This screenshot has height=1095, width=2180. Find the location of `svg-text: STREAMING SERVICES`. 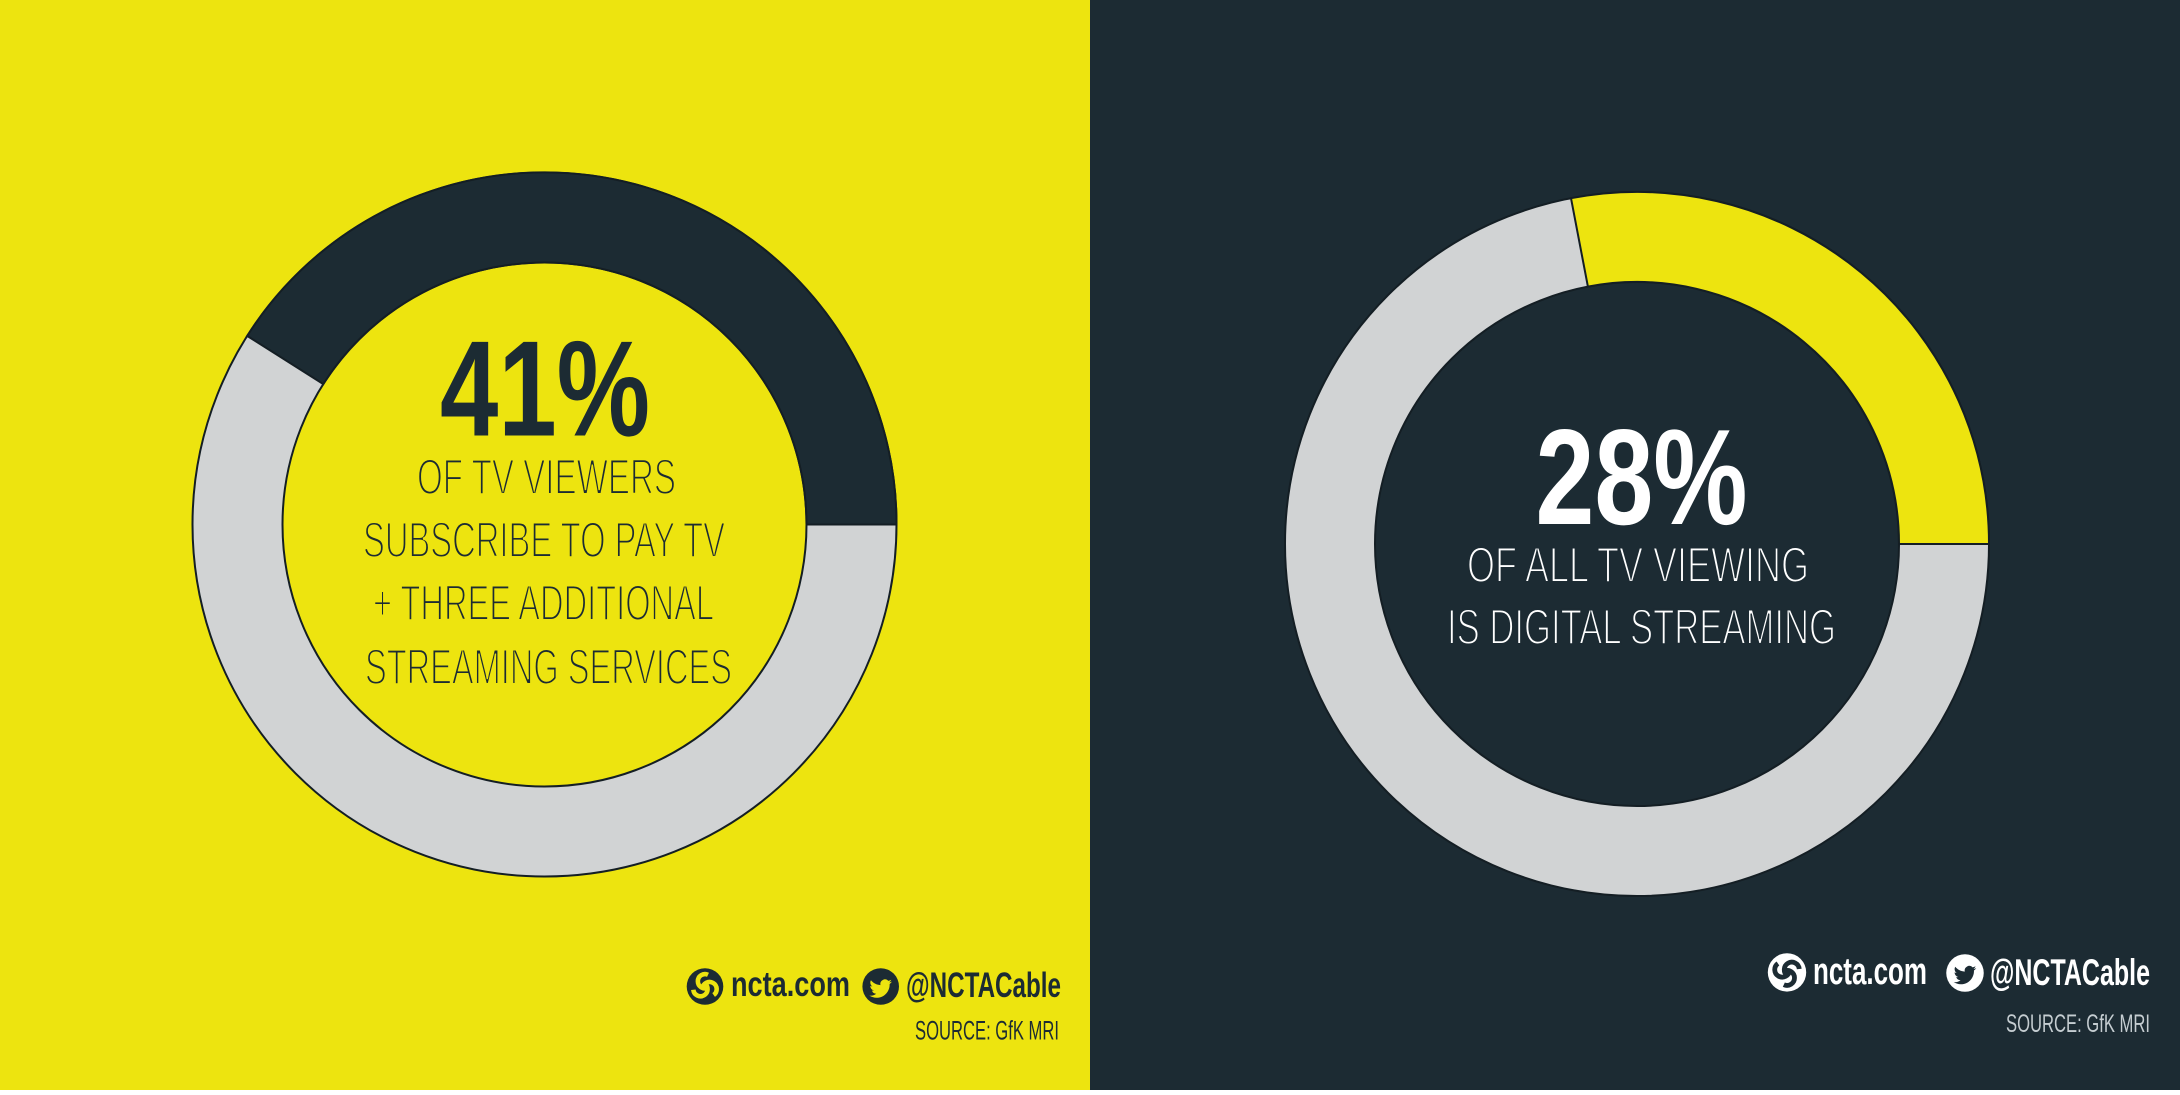

svg-text: STREAMING SERVICES is located at coordinates (548, 667).